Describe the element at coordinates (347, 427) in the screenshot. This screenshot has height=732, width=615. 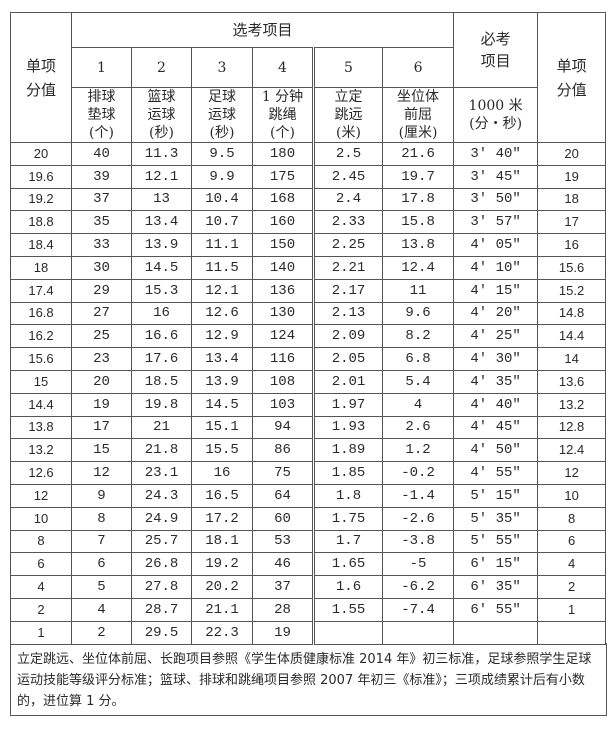
I see `value-cell: 1.93` at that location.